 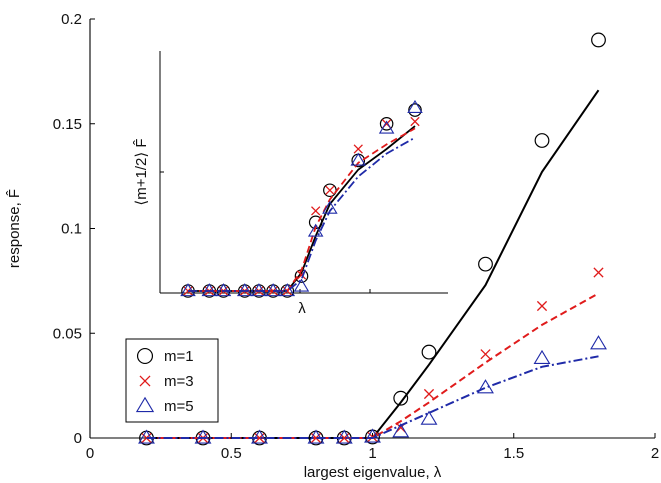 What do you see at coordinates (373, 472) in the screenshot?
I see `x-axis-label: largest eigenvalue, λ` at bounding box center [373, 472].